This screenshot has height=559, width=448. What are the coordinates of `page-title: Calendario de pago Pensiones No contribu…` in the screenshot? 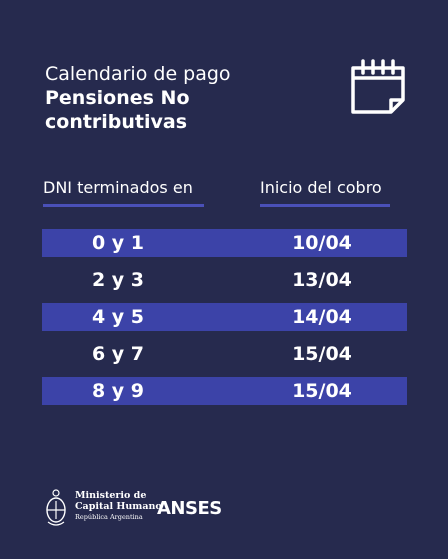 It's located at (138, 98).